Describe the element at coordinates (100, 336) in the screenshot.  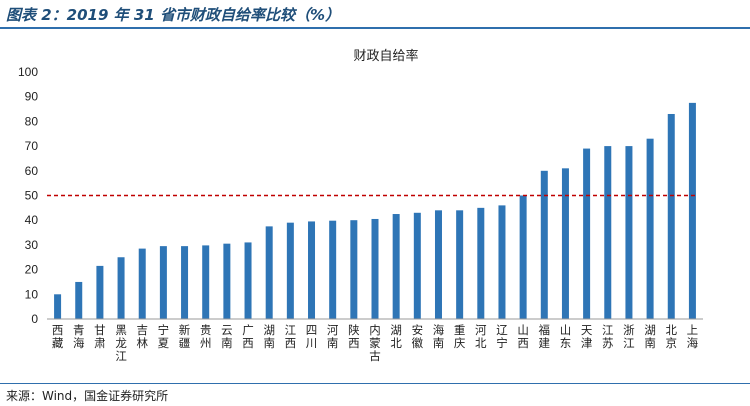
I see `category-label: 甘肃` at that location.